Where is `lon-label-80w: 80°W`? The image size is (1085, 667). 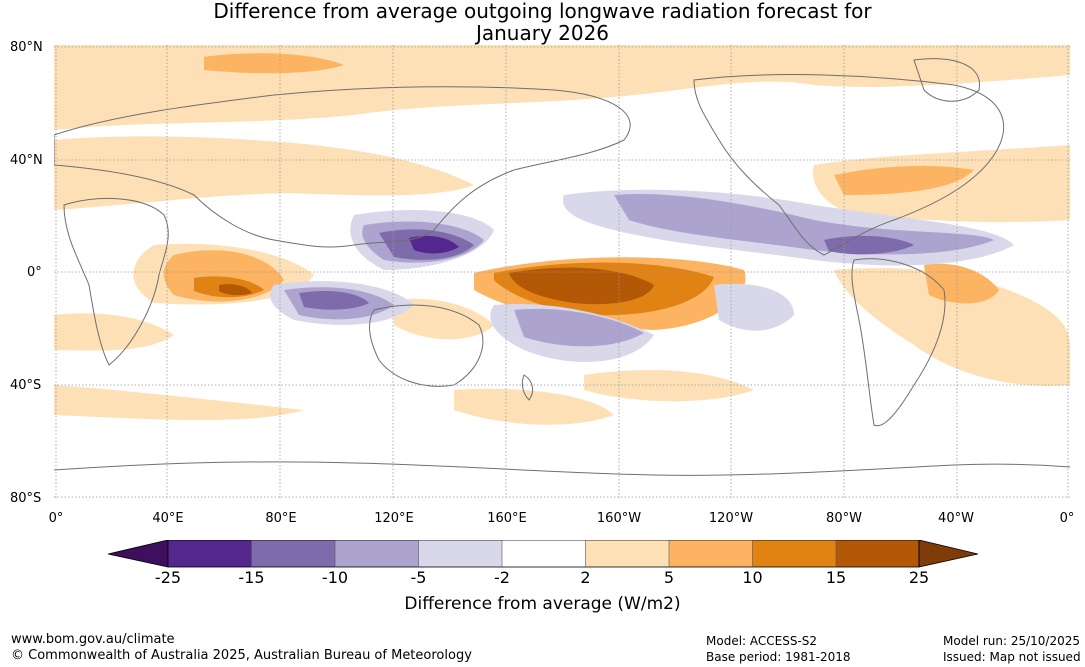
lon-label-80w: 80°W is located at coordinates (844, 518).